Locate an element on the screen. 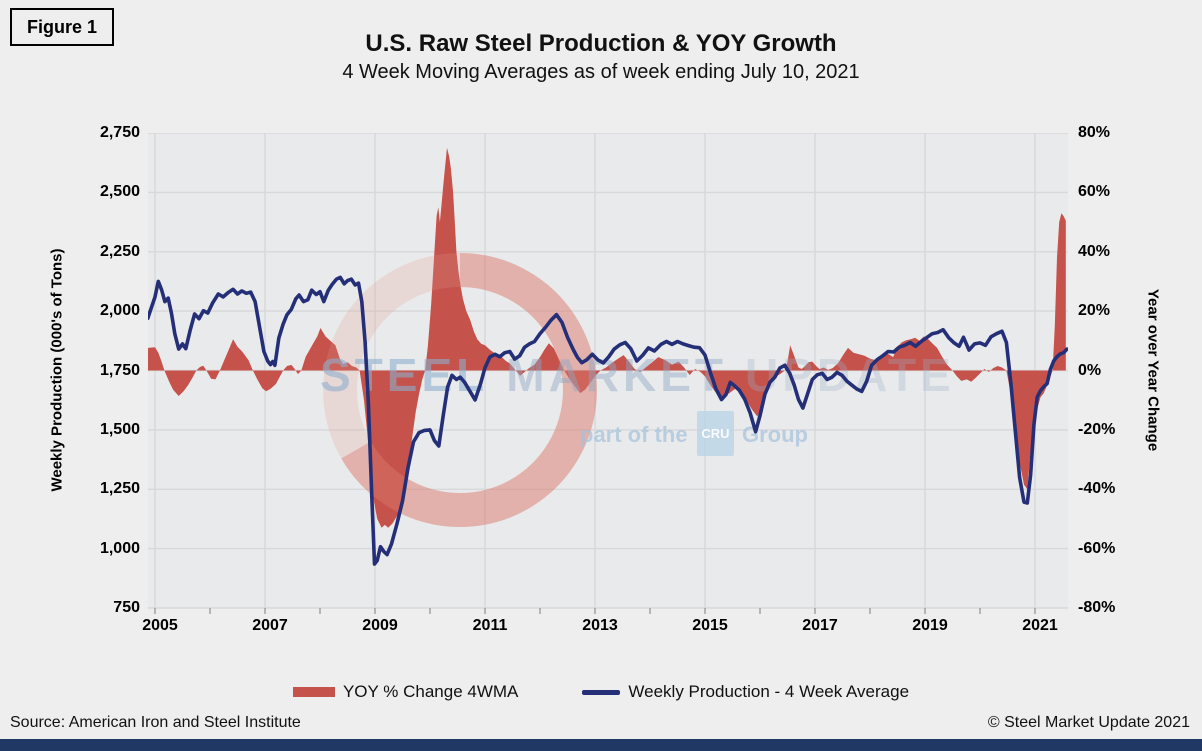 This screenshot has width=1202, height=751. y-axis-left-tick-label: 1,250 is located at coordinates (119, 489).